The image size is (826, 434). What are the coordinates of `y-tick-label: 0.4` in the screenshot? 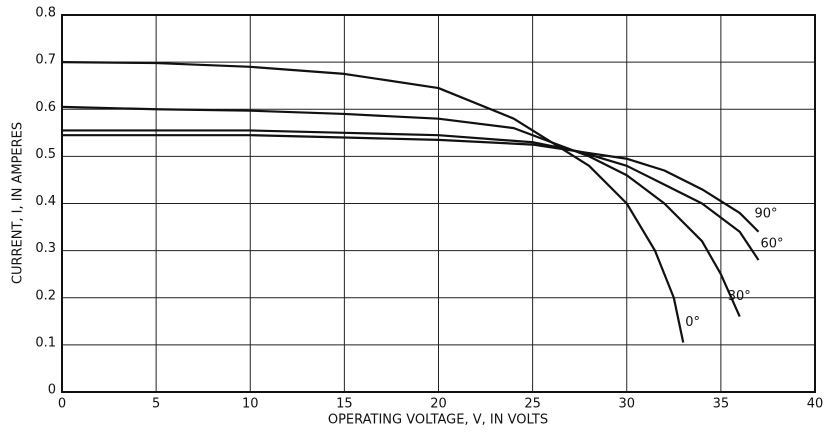 It's located at (45, 201).